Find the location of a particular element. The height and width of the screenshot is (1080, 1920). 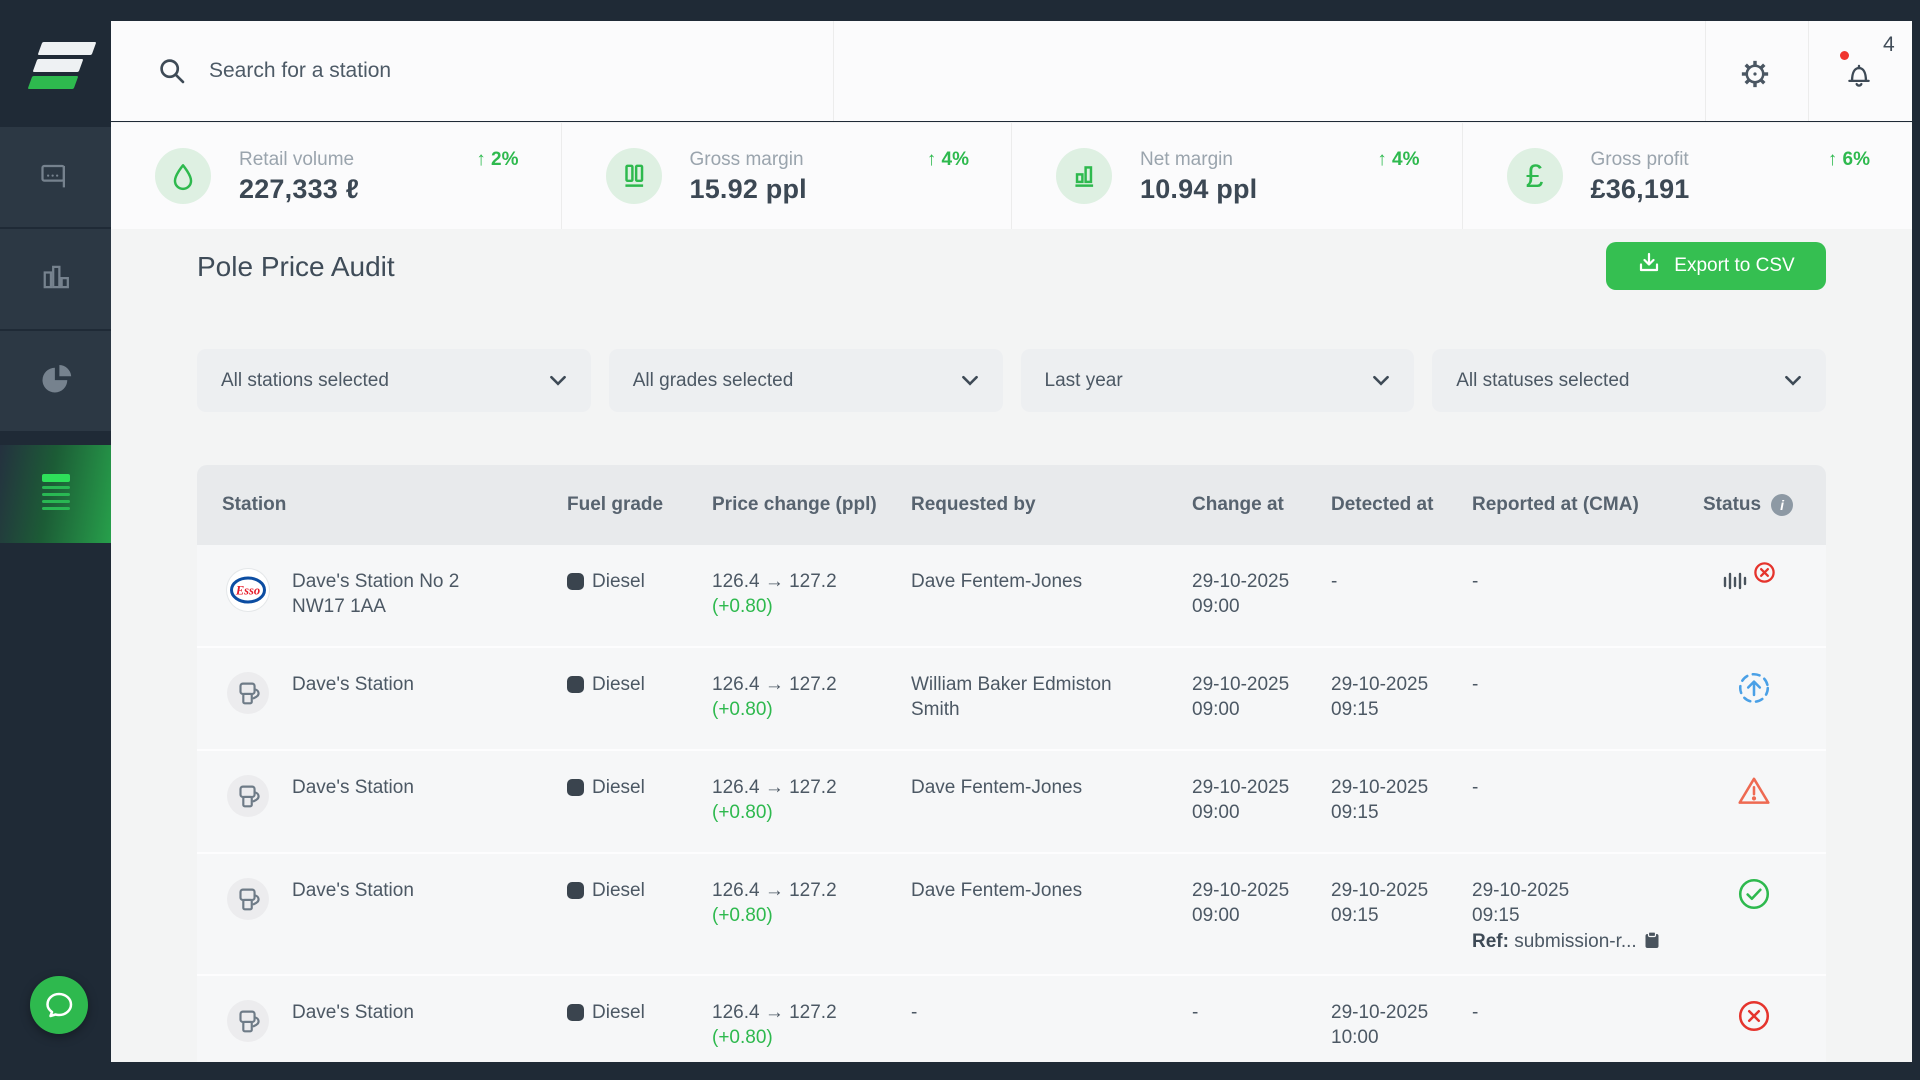

reported-at: 29-10-2025 09:15 is located at coordinates (1521, 903).